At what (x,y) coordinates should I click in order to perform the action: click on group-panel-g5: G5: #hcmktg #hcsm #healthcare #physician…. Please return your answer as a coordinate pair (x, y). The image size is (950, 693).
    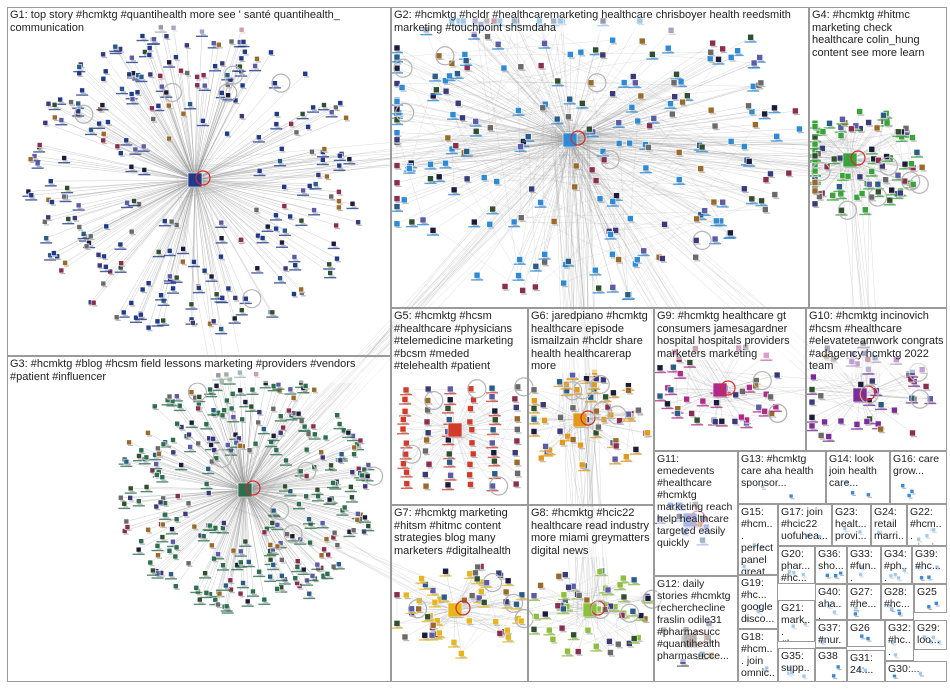
    Looking at the image, I should click on (459, 406).